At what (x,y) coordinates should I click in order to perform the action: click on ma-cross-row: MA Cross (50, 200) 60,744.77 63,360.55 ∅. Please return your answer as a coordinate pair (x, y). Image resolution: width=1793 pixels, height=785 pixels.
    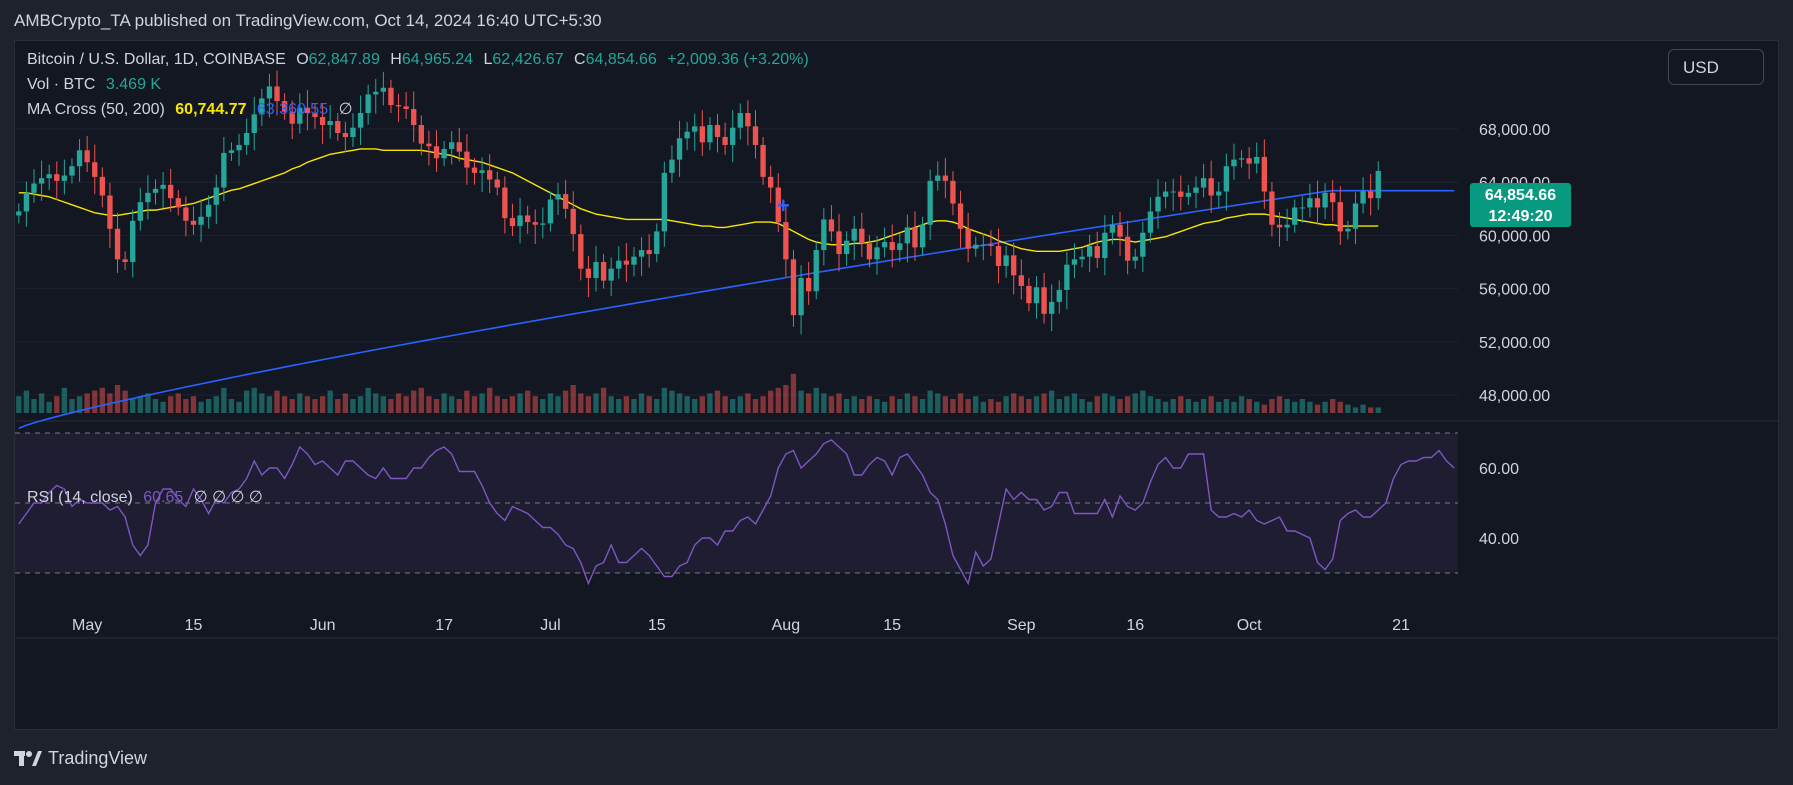
    Looking at the image, I should click on (418, 109).